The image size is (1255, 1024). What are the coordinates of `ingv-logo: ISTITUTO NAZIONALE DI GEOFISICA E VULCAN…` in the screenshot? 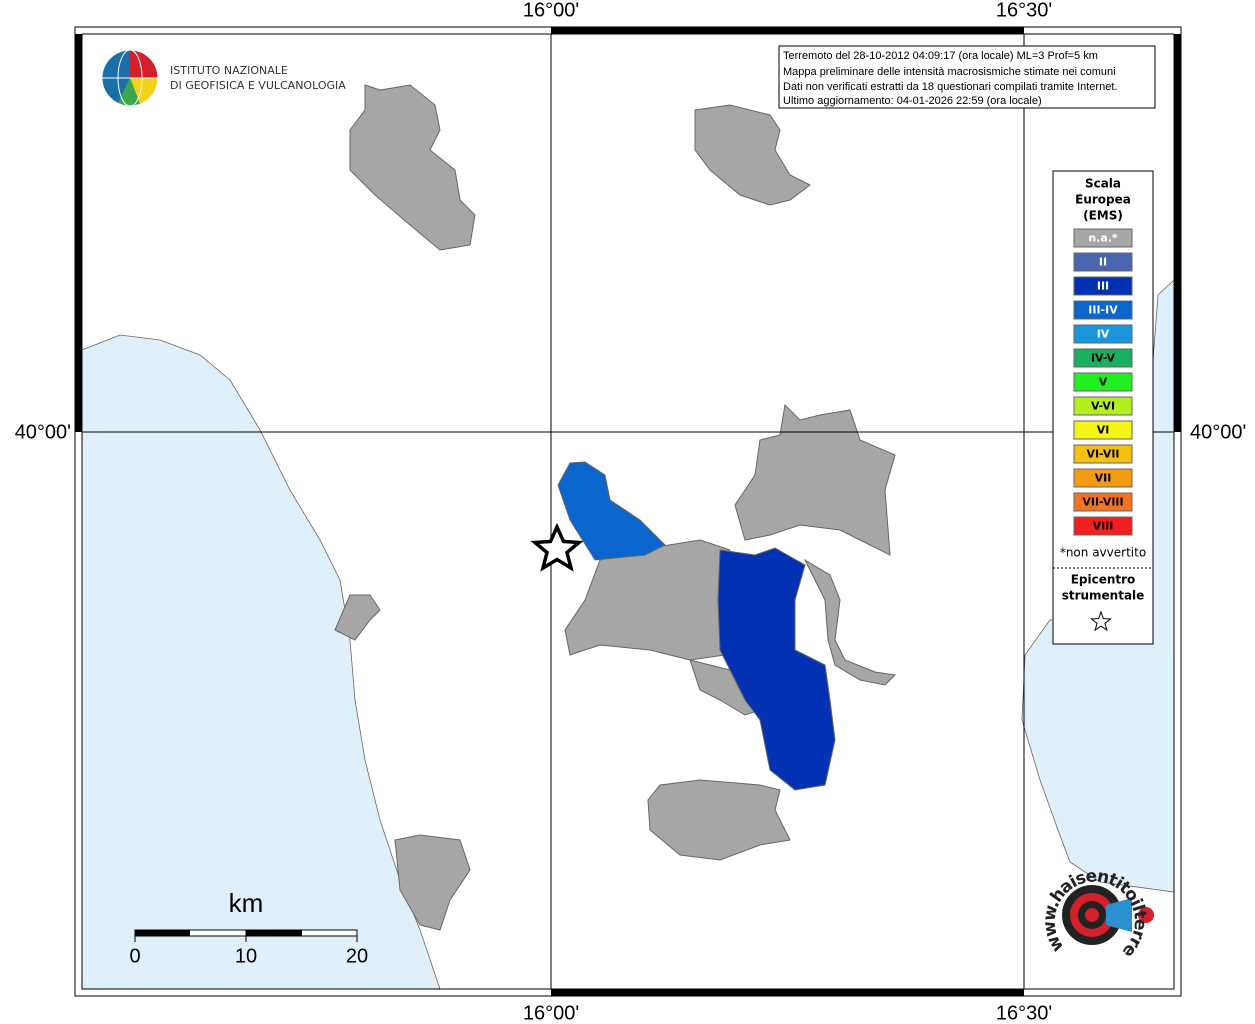 It's located at (223, 78).